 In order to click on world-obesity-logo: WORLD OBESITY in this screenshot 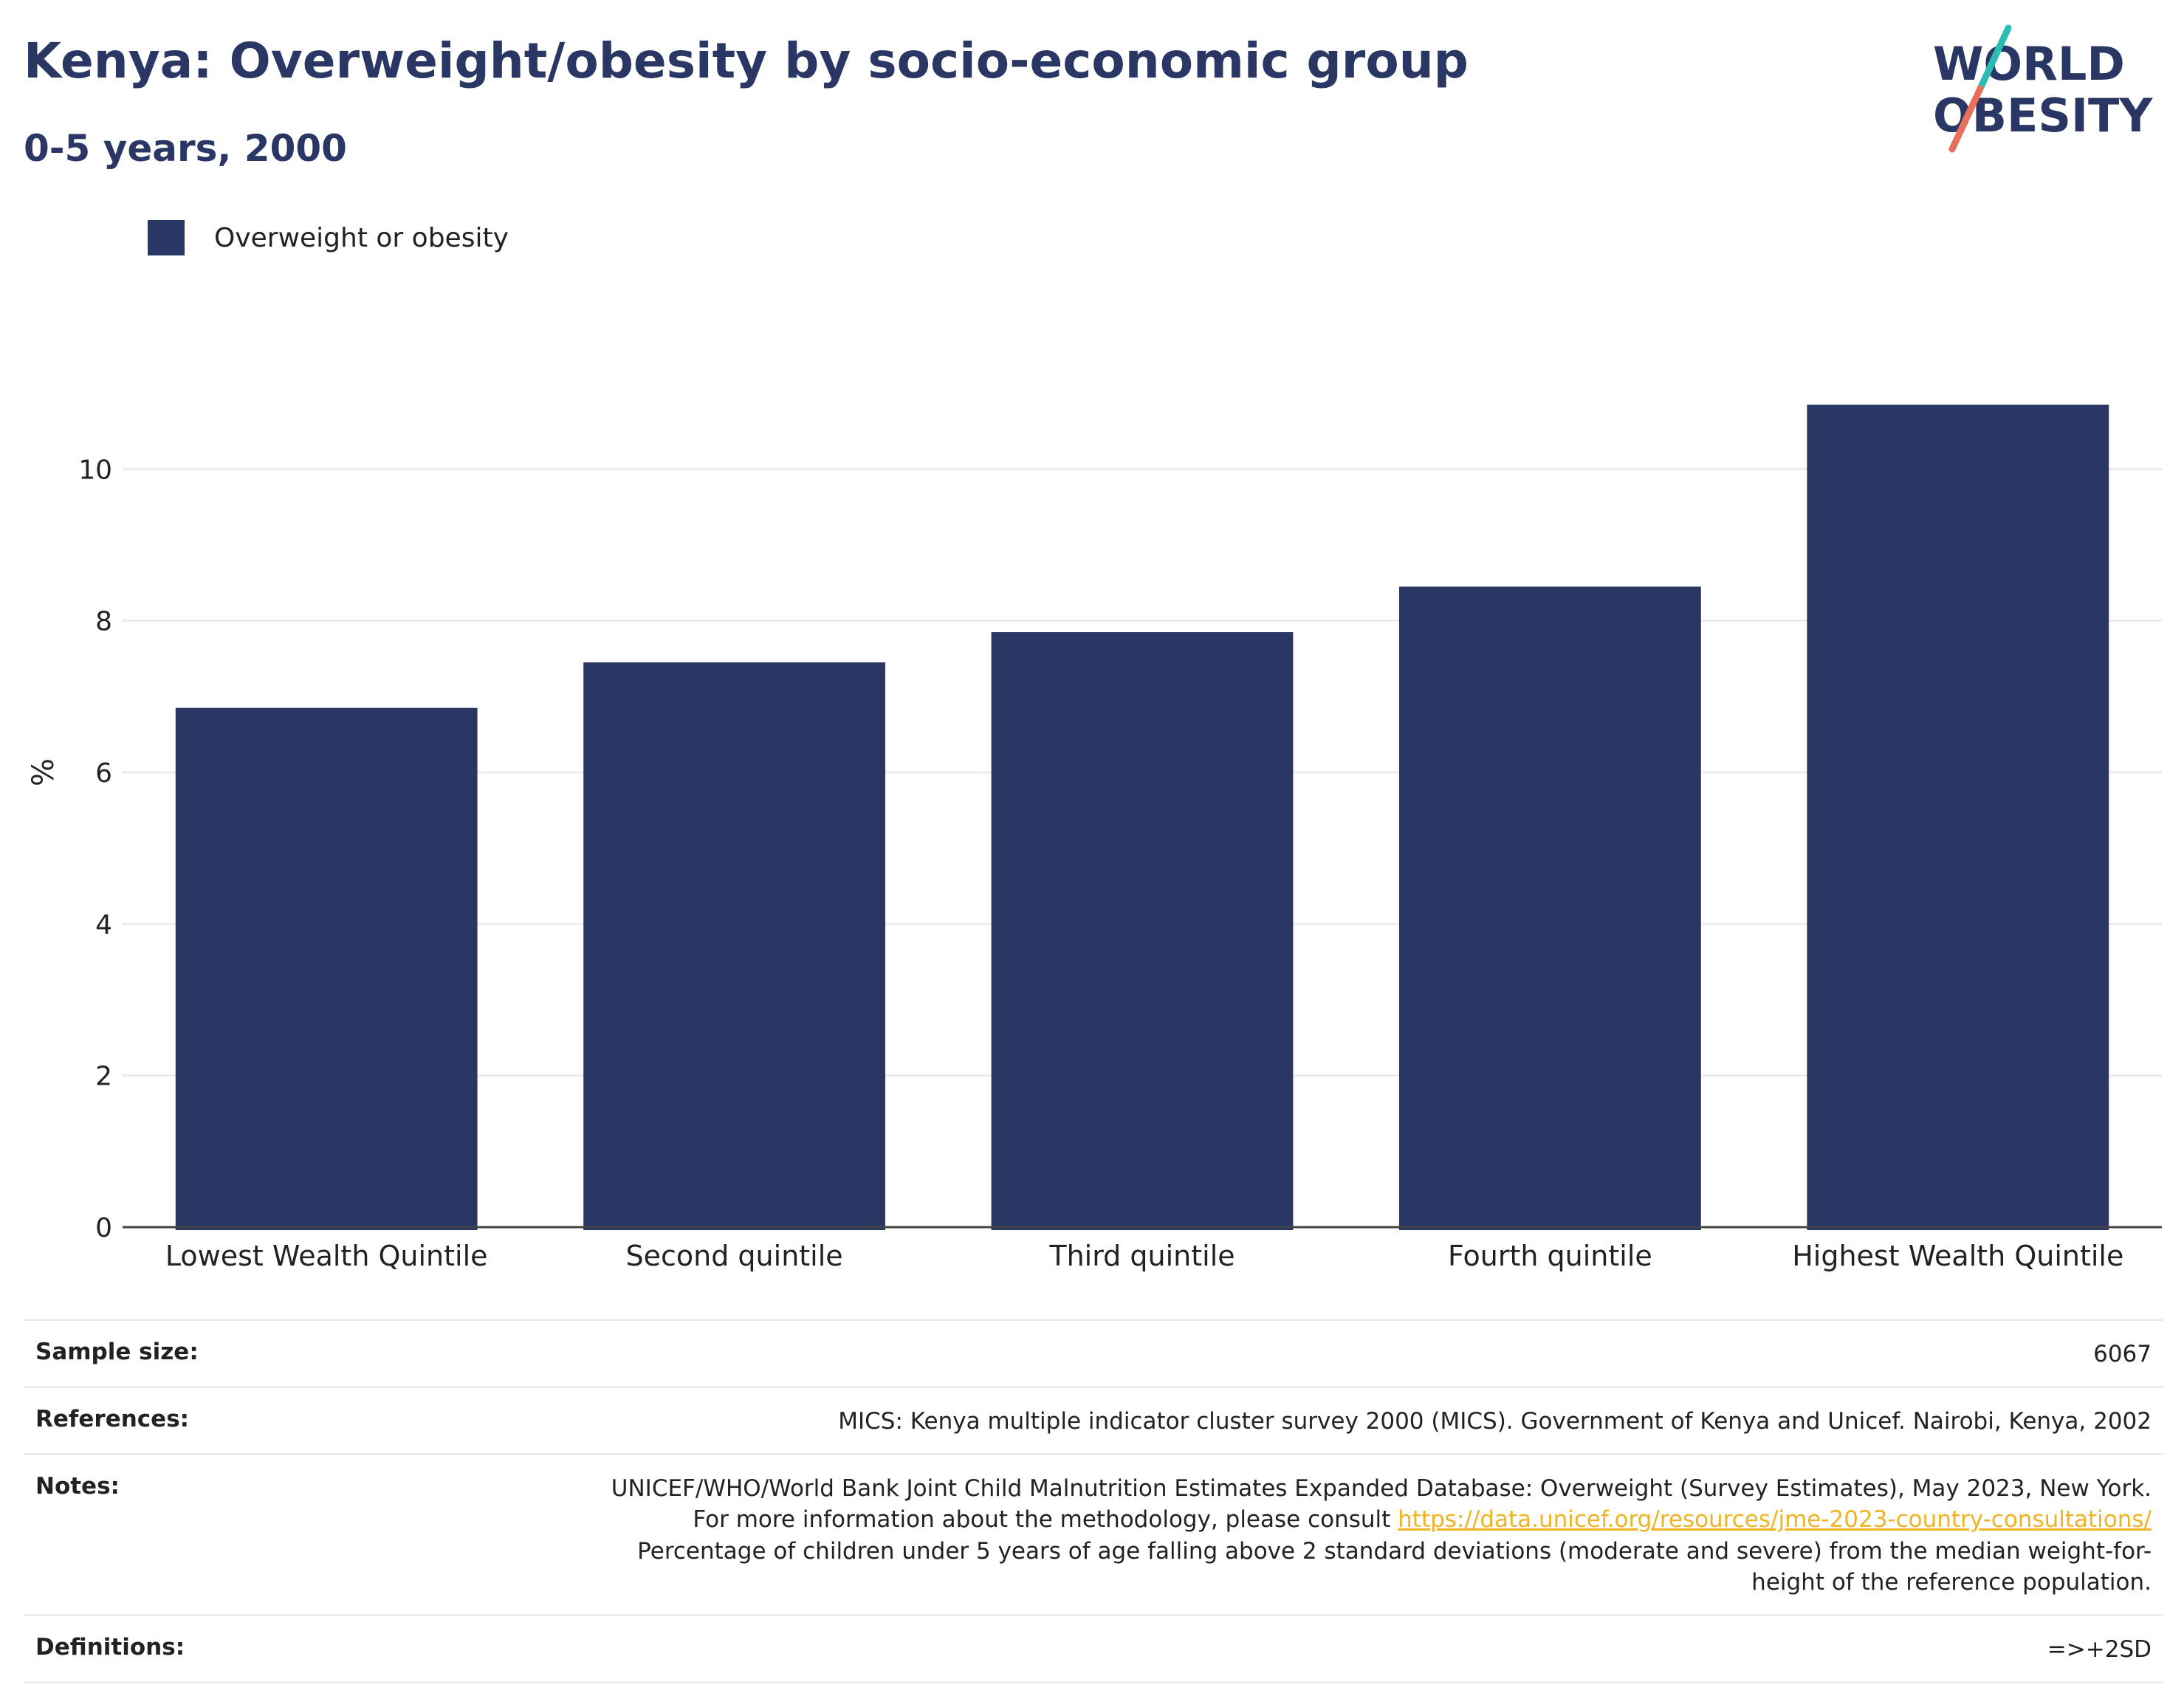, I will do `click(2043, 88)`.